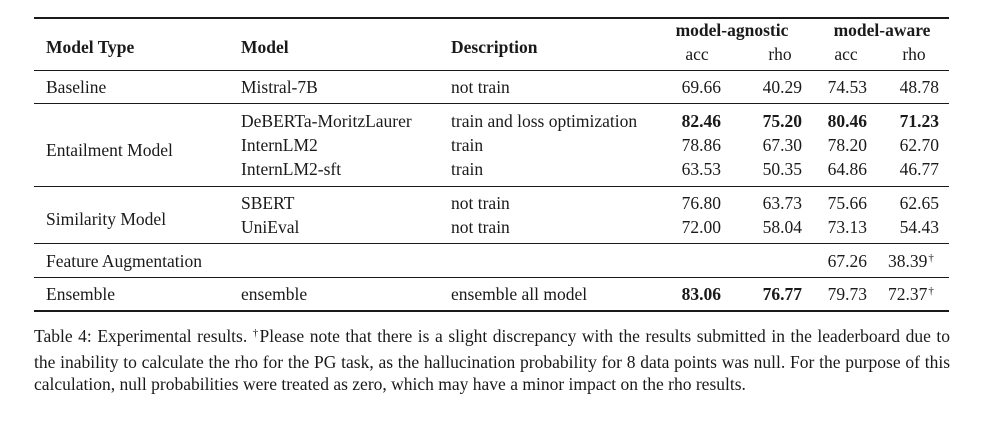 This screenshot has width=982, height=442. I want to click on row-sbert-ag-rho: 63.73, so click(782, 203).